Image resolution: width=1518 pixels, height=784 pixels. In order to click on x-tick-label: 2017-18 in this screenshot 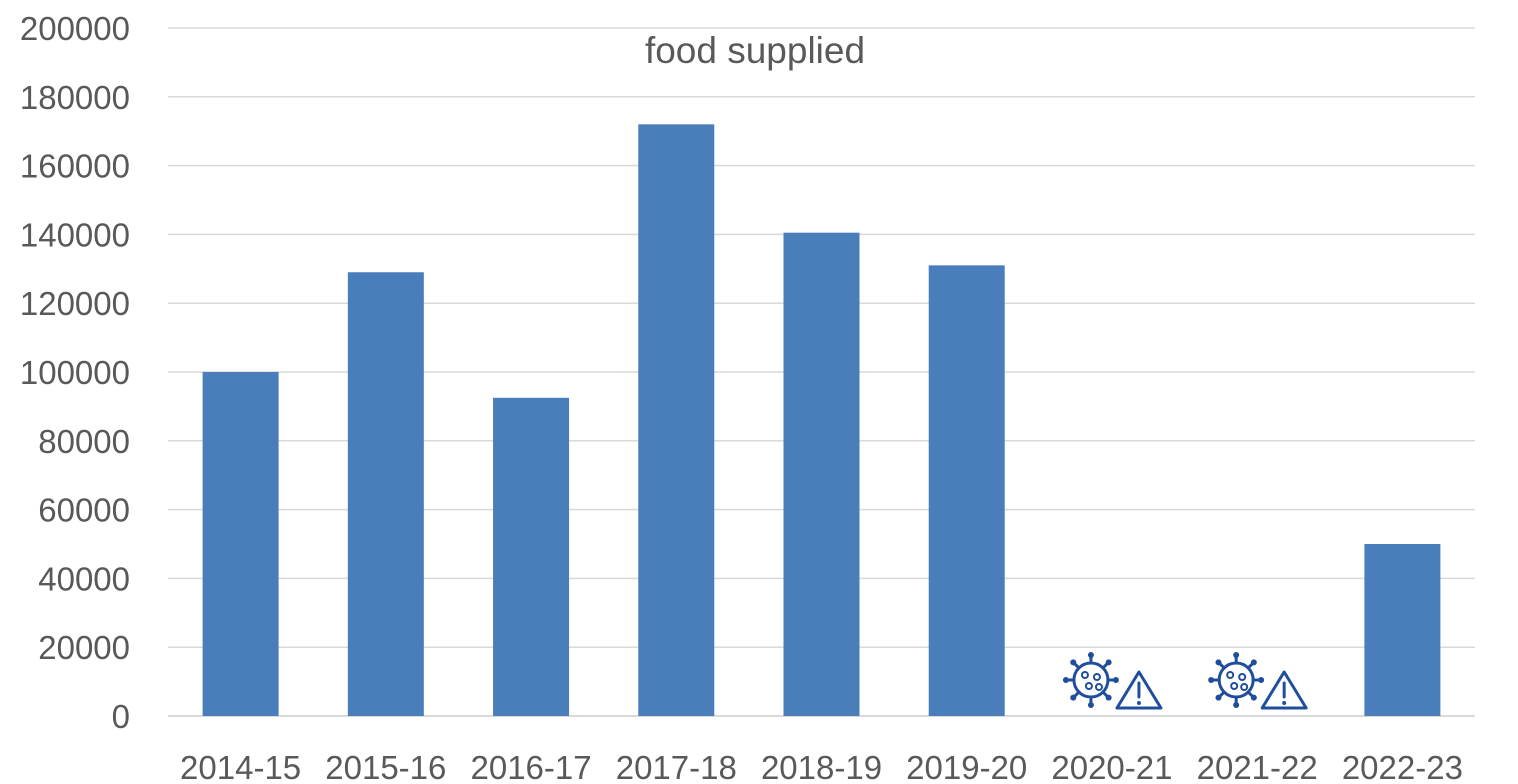, I will do `click(676, 766)`.